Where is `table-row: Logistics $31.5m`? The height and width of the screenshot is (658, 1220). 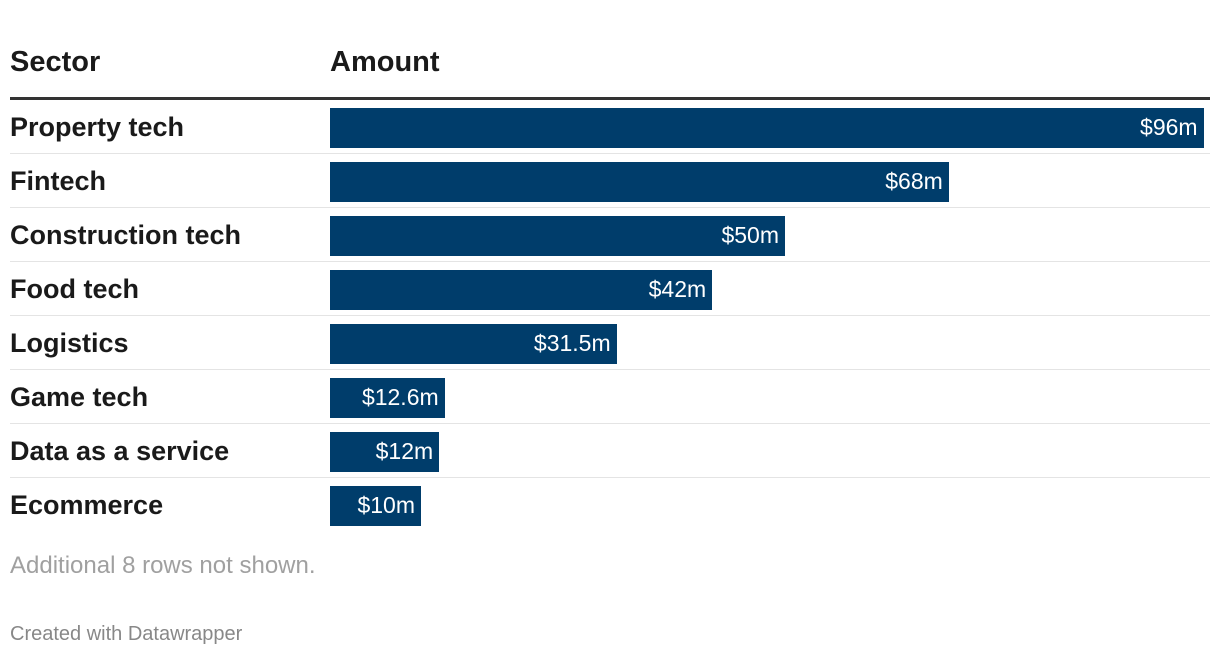
table-row: Logistics $31.5m is located at coordinates (610, 343).